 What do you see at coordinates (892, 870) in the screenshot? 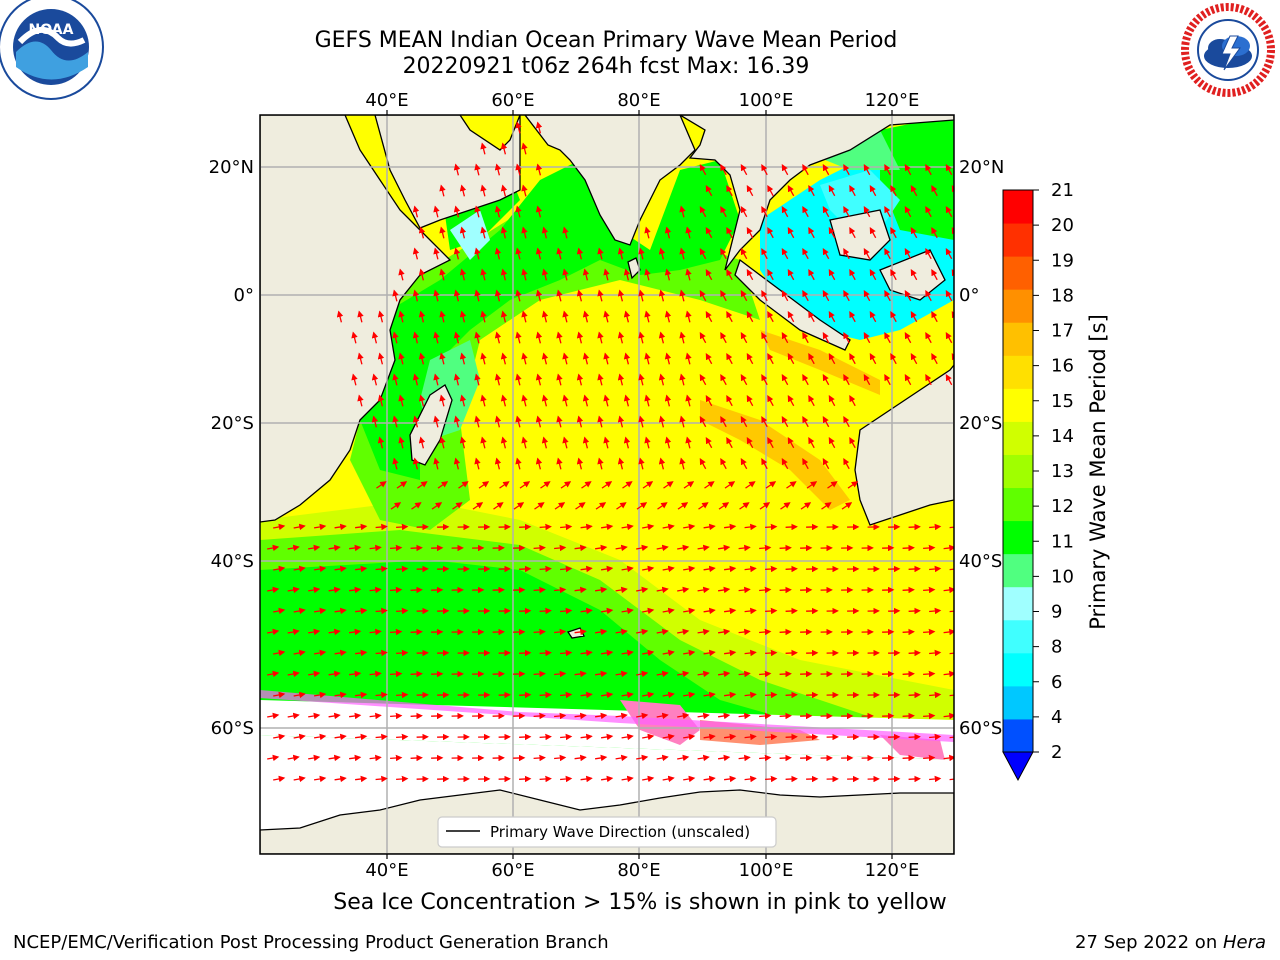
I see `lon-label-bottom: 120°E` at bounding box center [892, 870].